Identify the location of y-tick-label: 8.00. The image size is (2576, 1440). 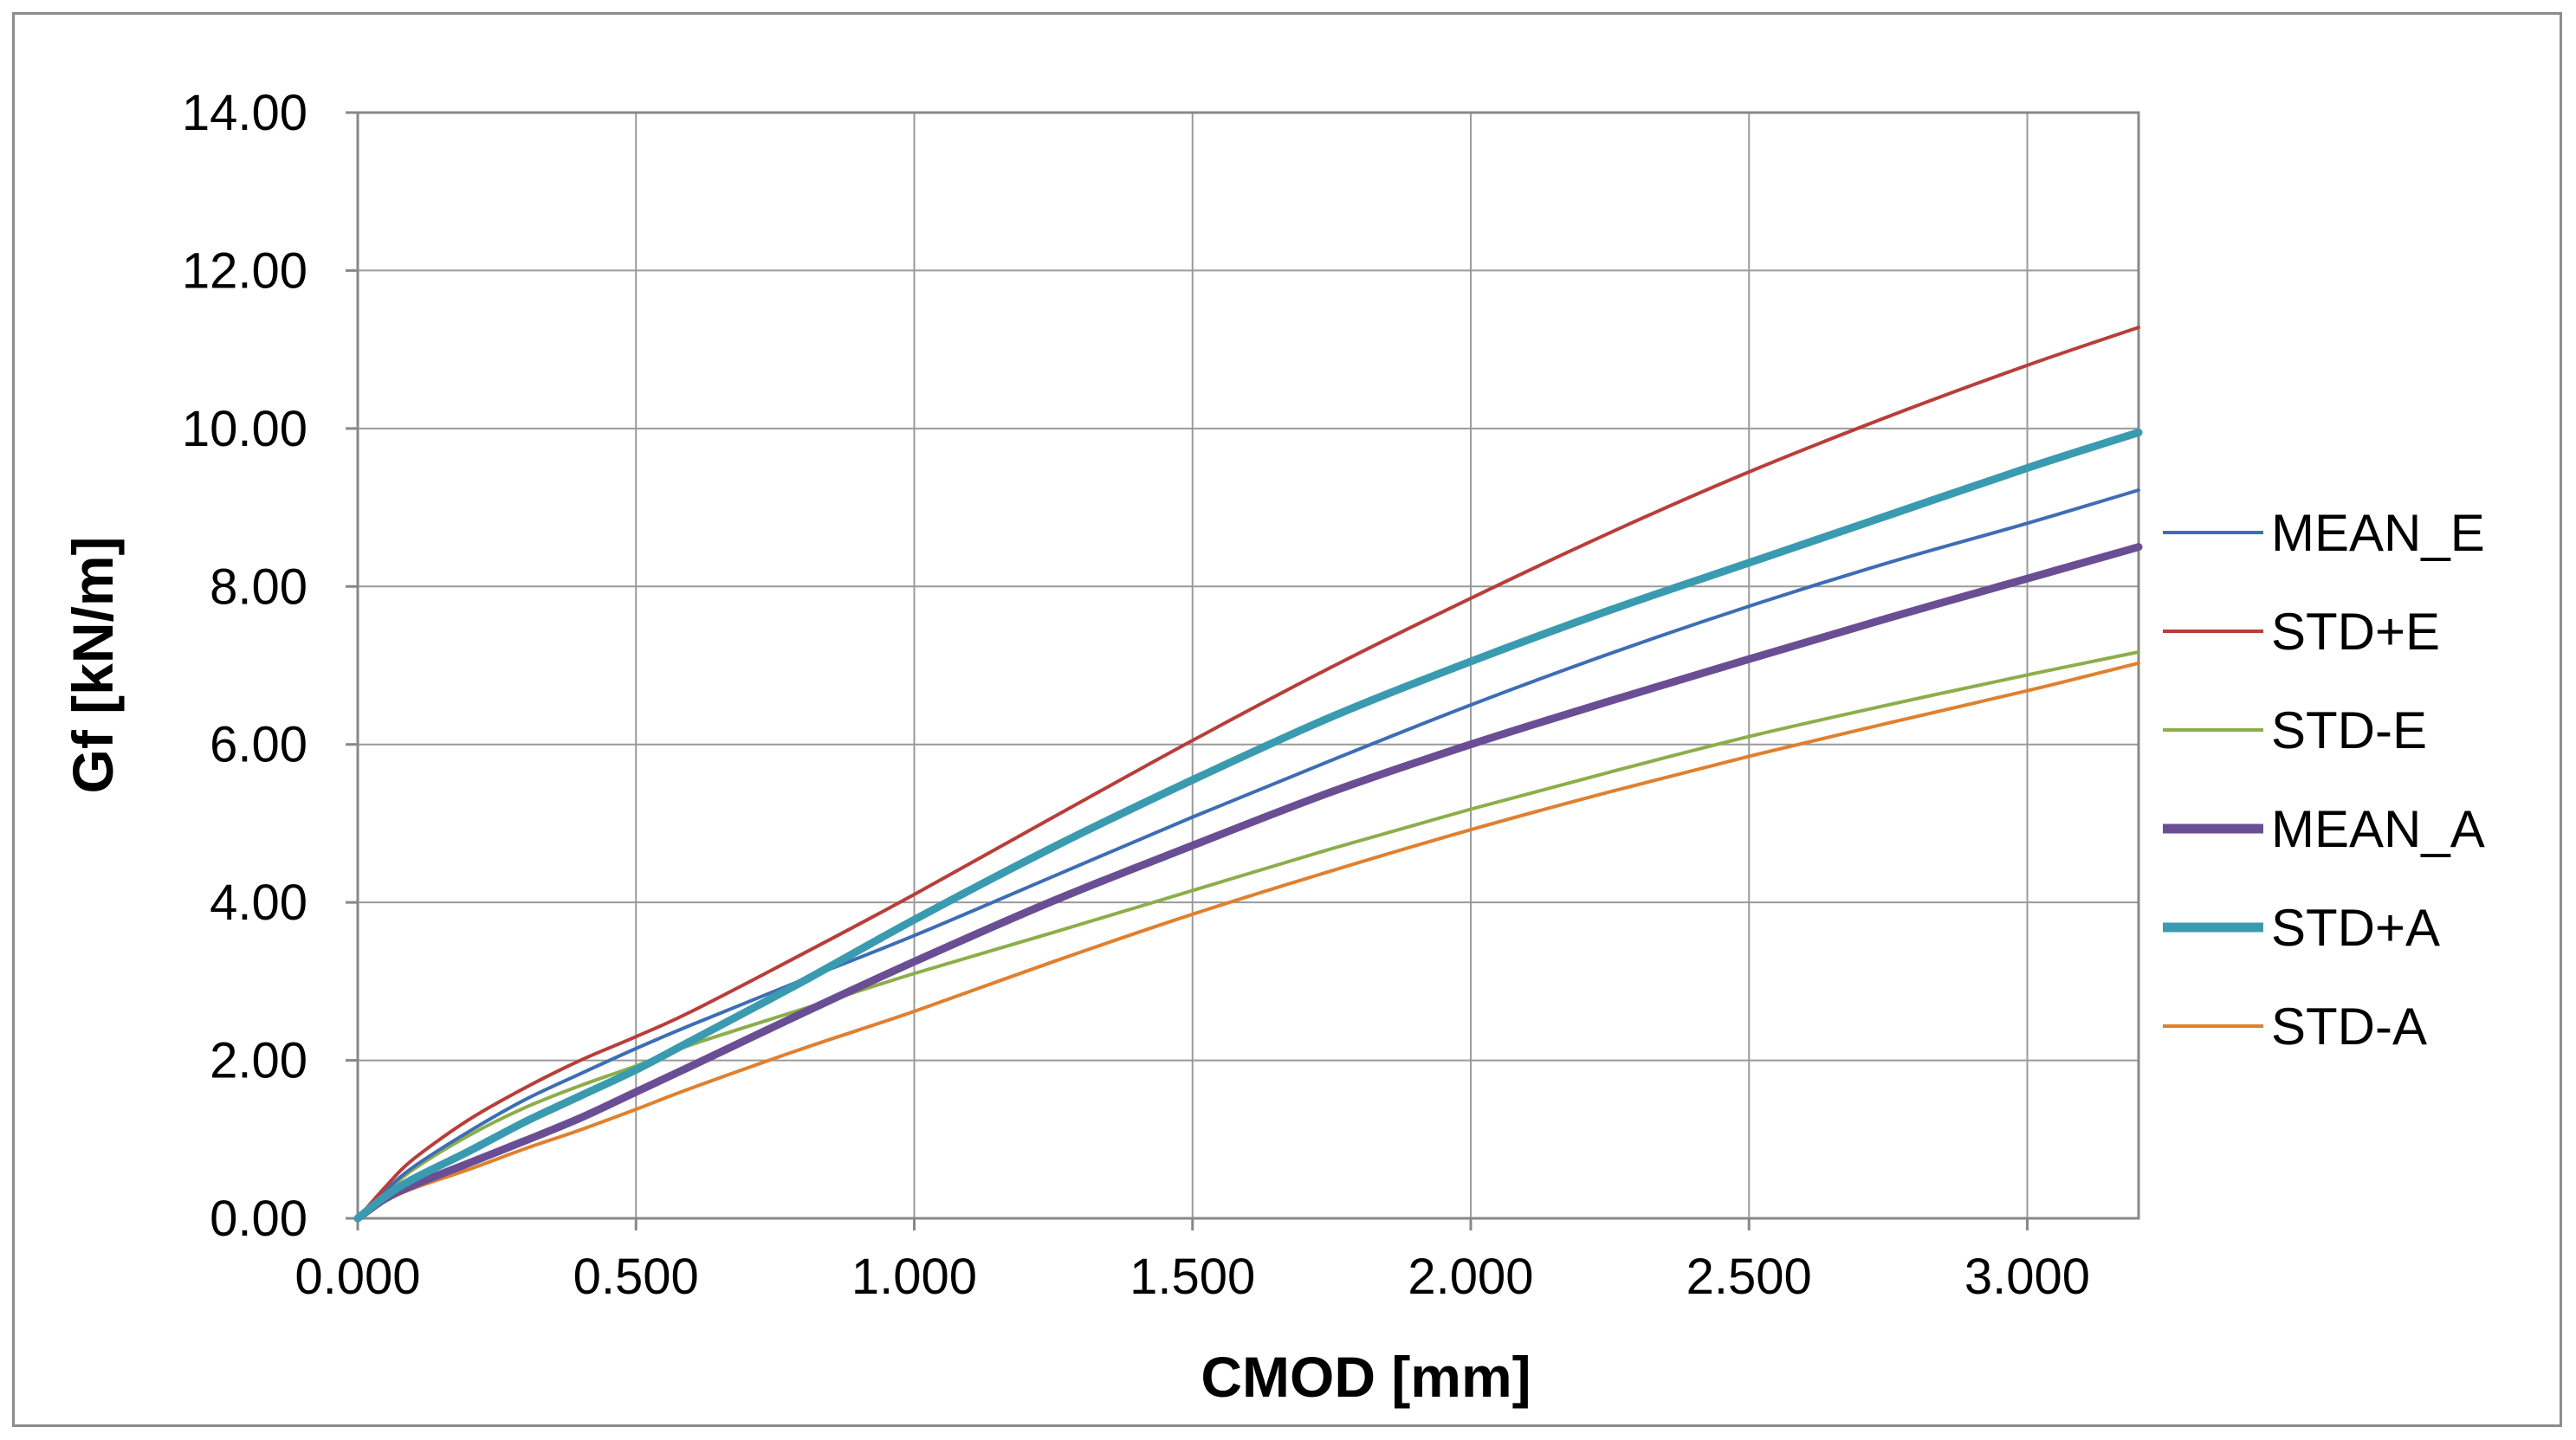
(258, 587).